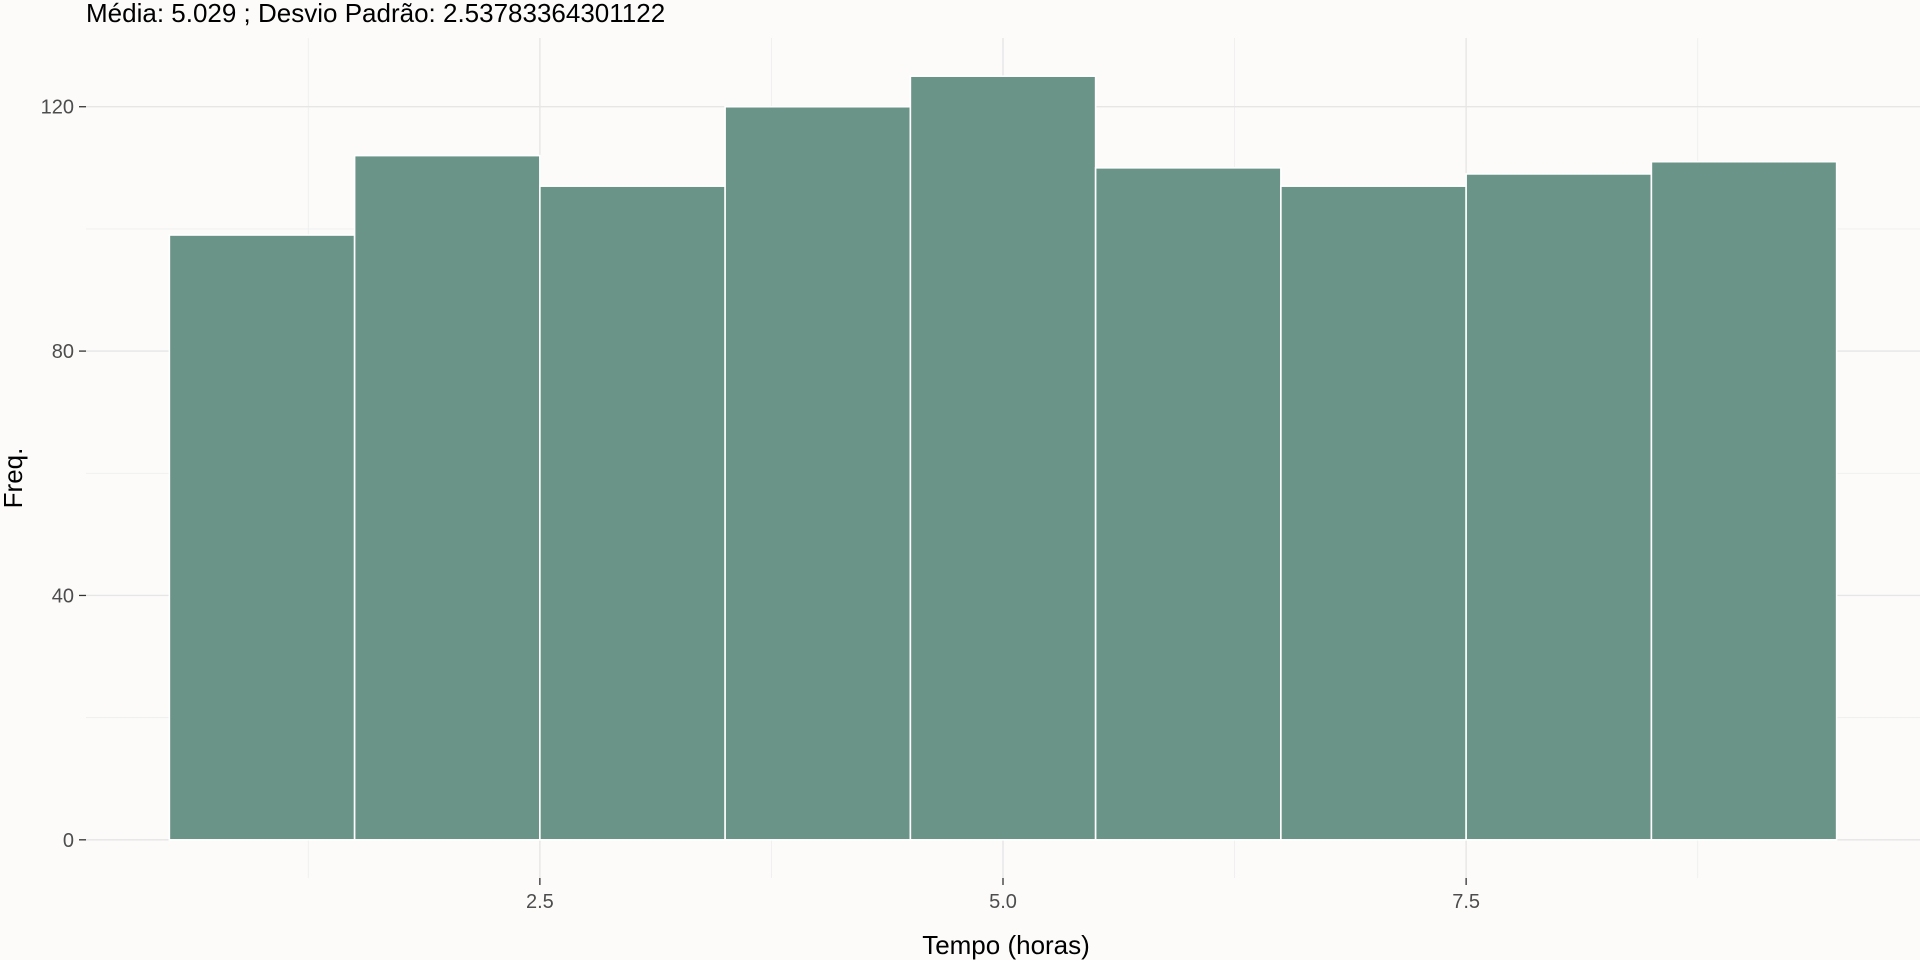 The image size is (1920, 960). Describe the element at coordinates (1466, 902) in the screenshot. I see `x-tick-label: 7.5` at that location.